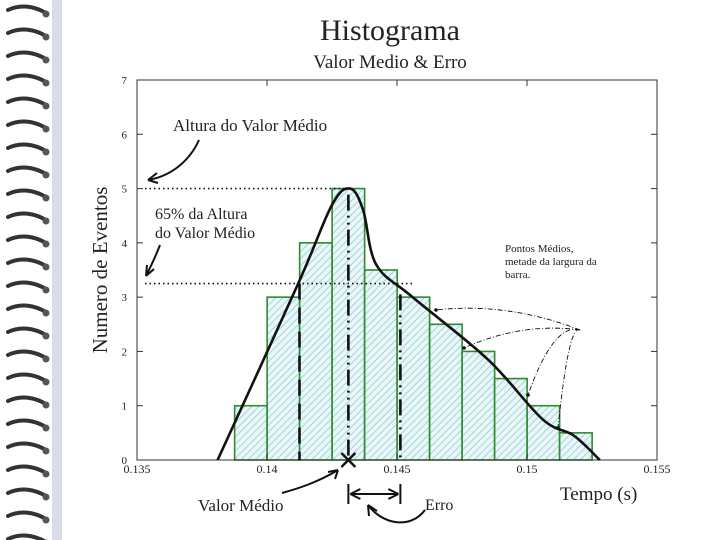  I want to click on error-bracket-arrowheads, so click(374, 494).